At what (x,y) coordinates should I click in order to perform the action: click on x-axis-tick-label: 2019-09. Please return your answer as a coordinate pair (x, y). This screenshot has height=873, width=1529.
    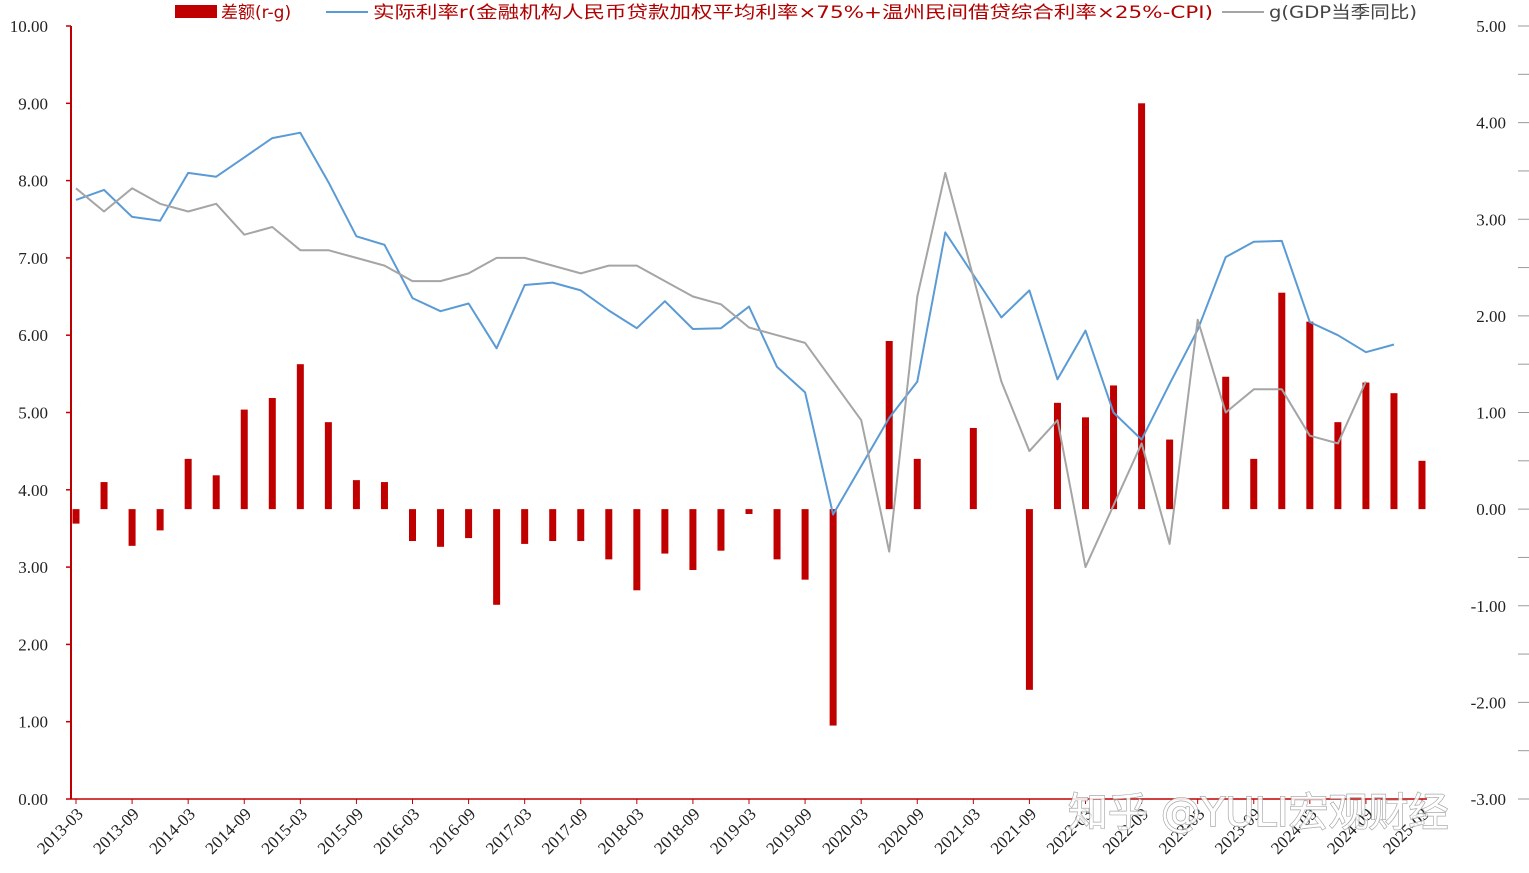
    Looking at the image, I should click on (789, 831).